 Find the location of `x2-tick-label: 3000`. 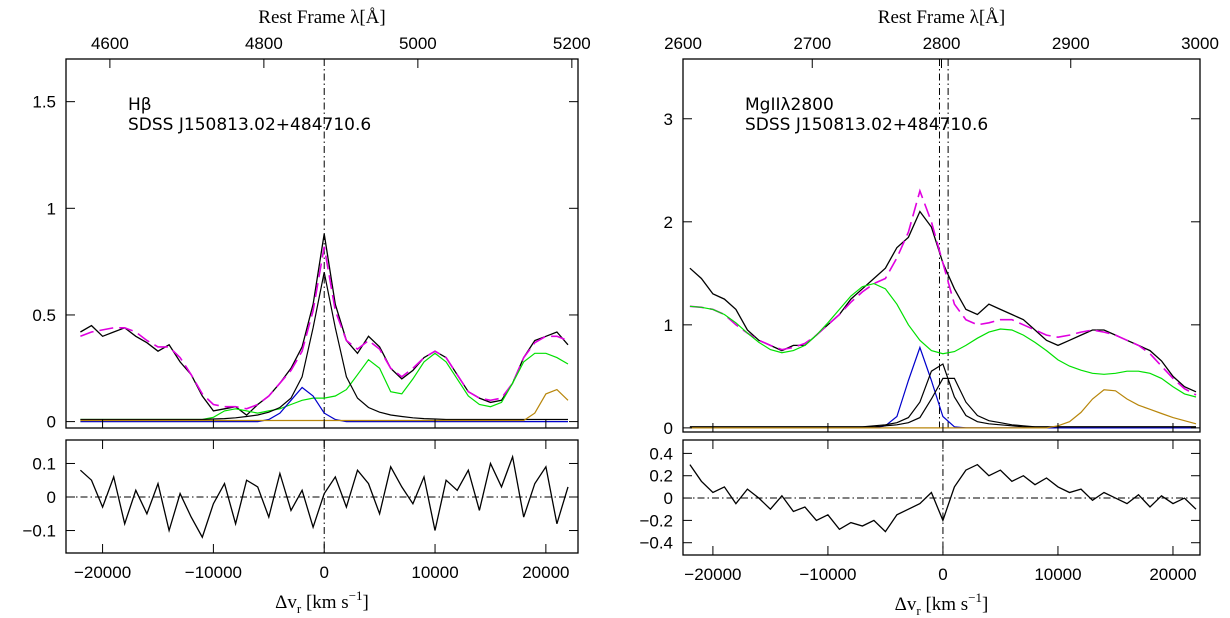

x2-tick-label: 3000 is located at coordinates (1200, 43).